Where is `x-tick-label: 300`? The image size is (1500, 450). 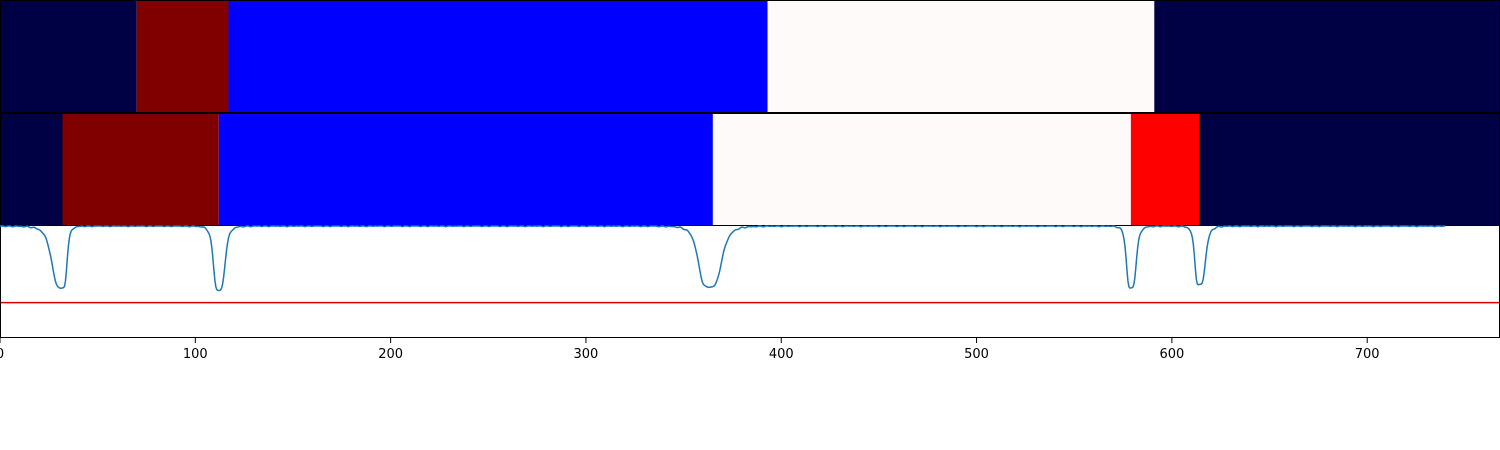 x-tick-label: 300 is located at coordinates (586, 354).